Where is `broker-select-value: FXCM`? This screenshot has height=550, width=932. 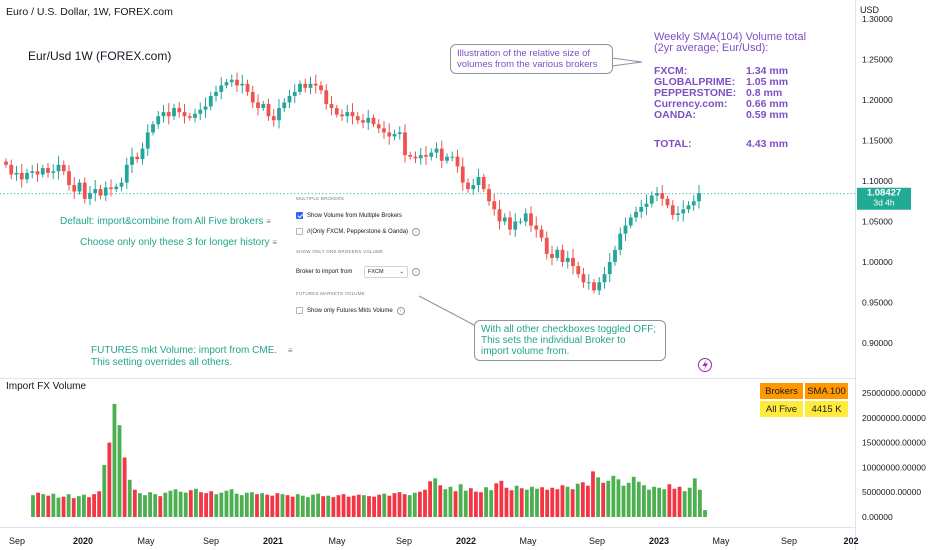
broker-select-value: FXCM is located at coordinates (376, 271).